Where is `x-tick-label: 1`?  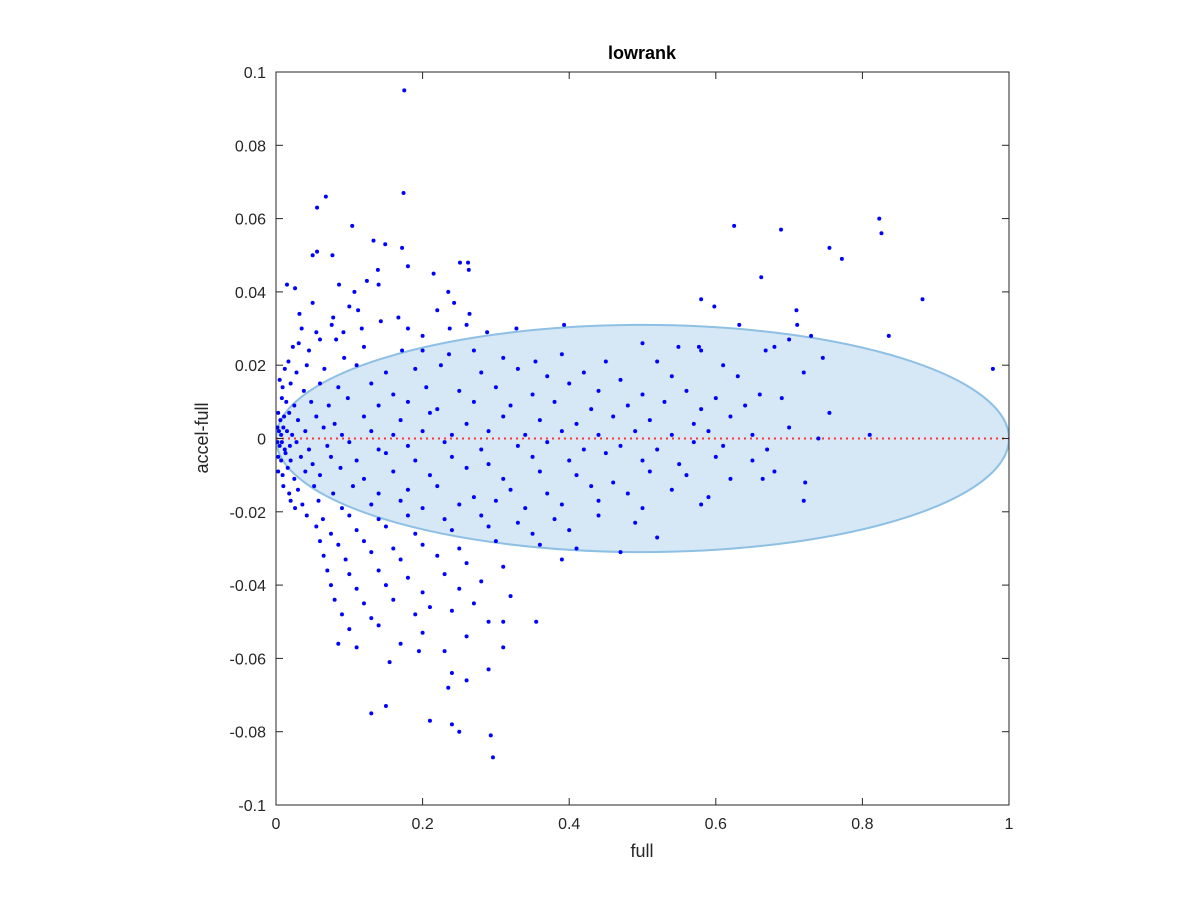
x-tick-label: 1 is located at coordinates (1009, 824).